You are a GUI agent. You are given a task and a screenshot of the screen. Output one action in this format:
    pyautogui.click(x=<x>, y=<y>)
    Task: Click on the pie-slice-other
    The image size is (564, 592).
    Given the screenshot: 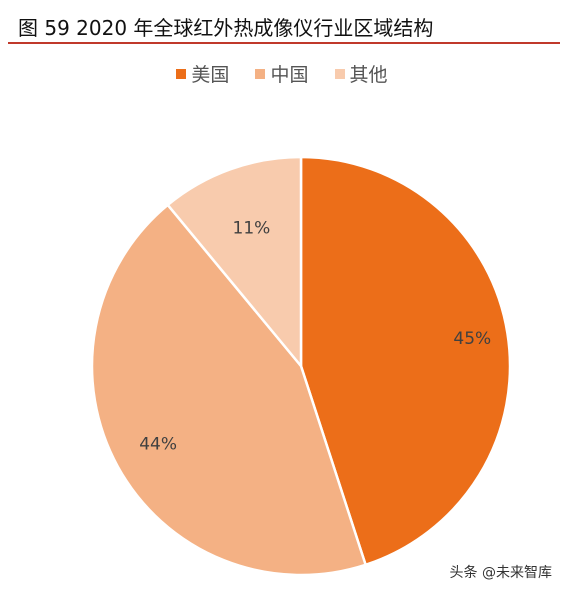 What is the action you would take?
    pyautogui.click(x=234, y=261)
    